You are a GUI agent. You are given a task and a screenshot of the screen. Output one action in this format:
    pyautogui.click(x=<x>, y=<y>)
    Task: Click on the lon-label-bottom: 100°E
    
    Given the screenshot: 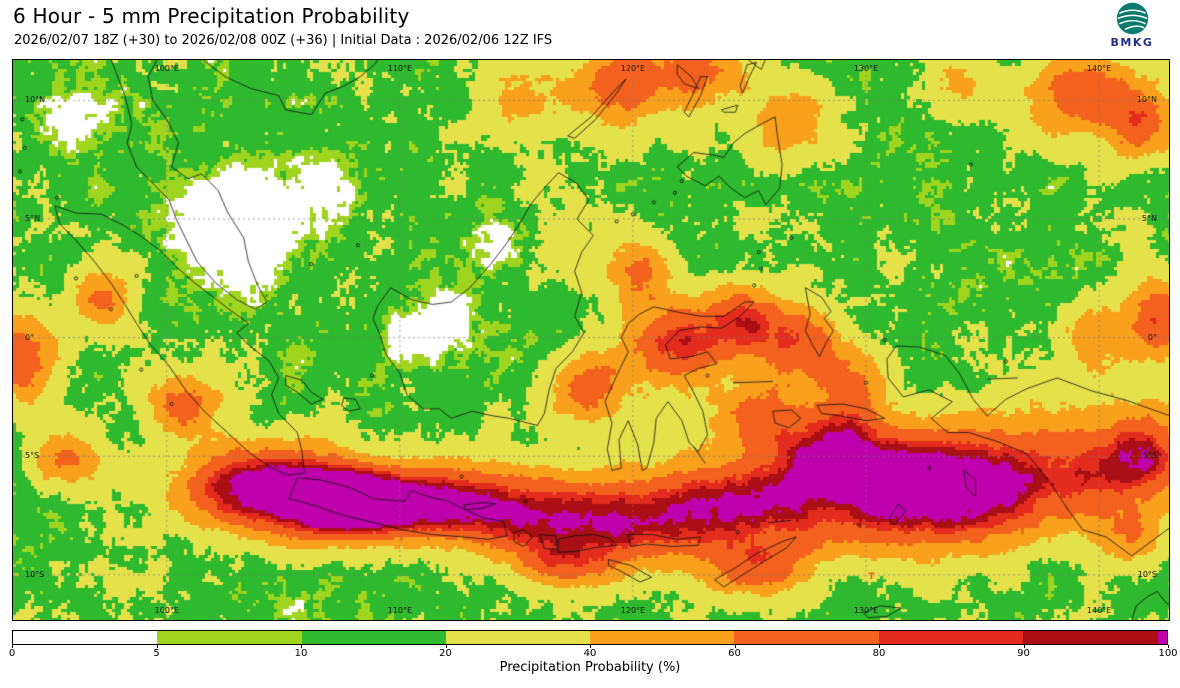 What is the action you would take?
    pyautogui.click(x=166, y=610)
    